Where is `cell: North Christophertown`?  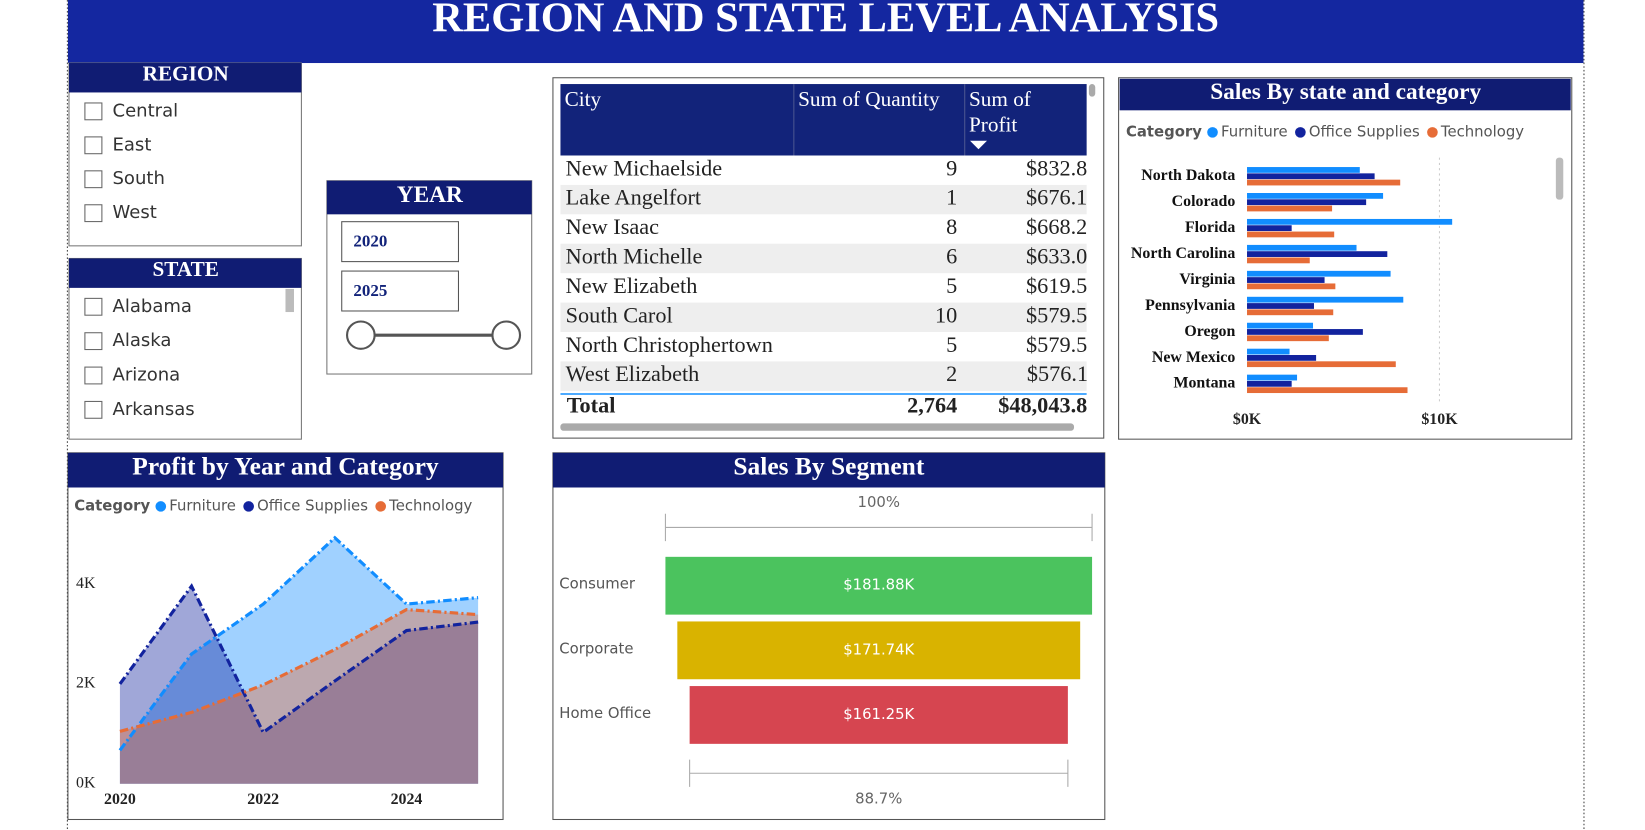
cell: North Christophertown is located at coordinates (669, 344).